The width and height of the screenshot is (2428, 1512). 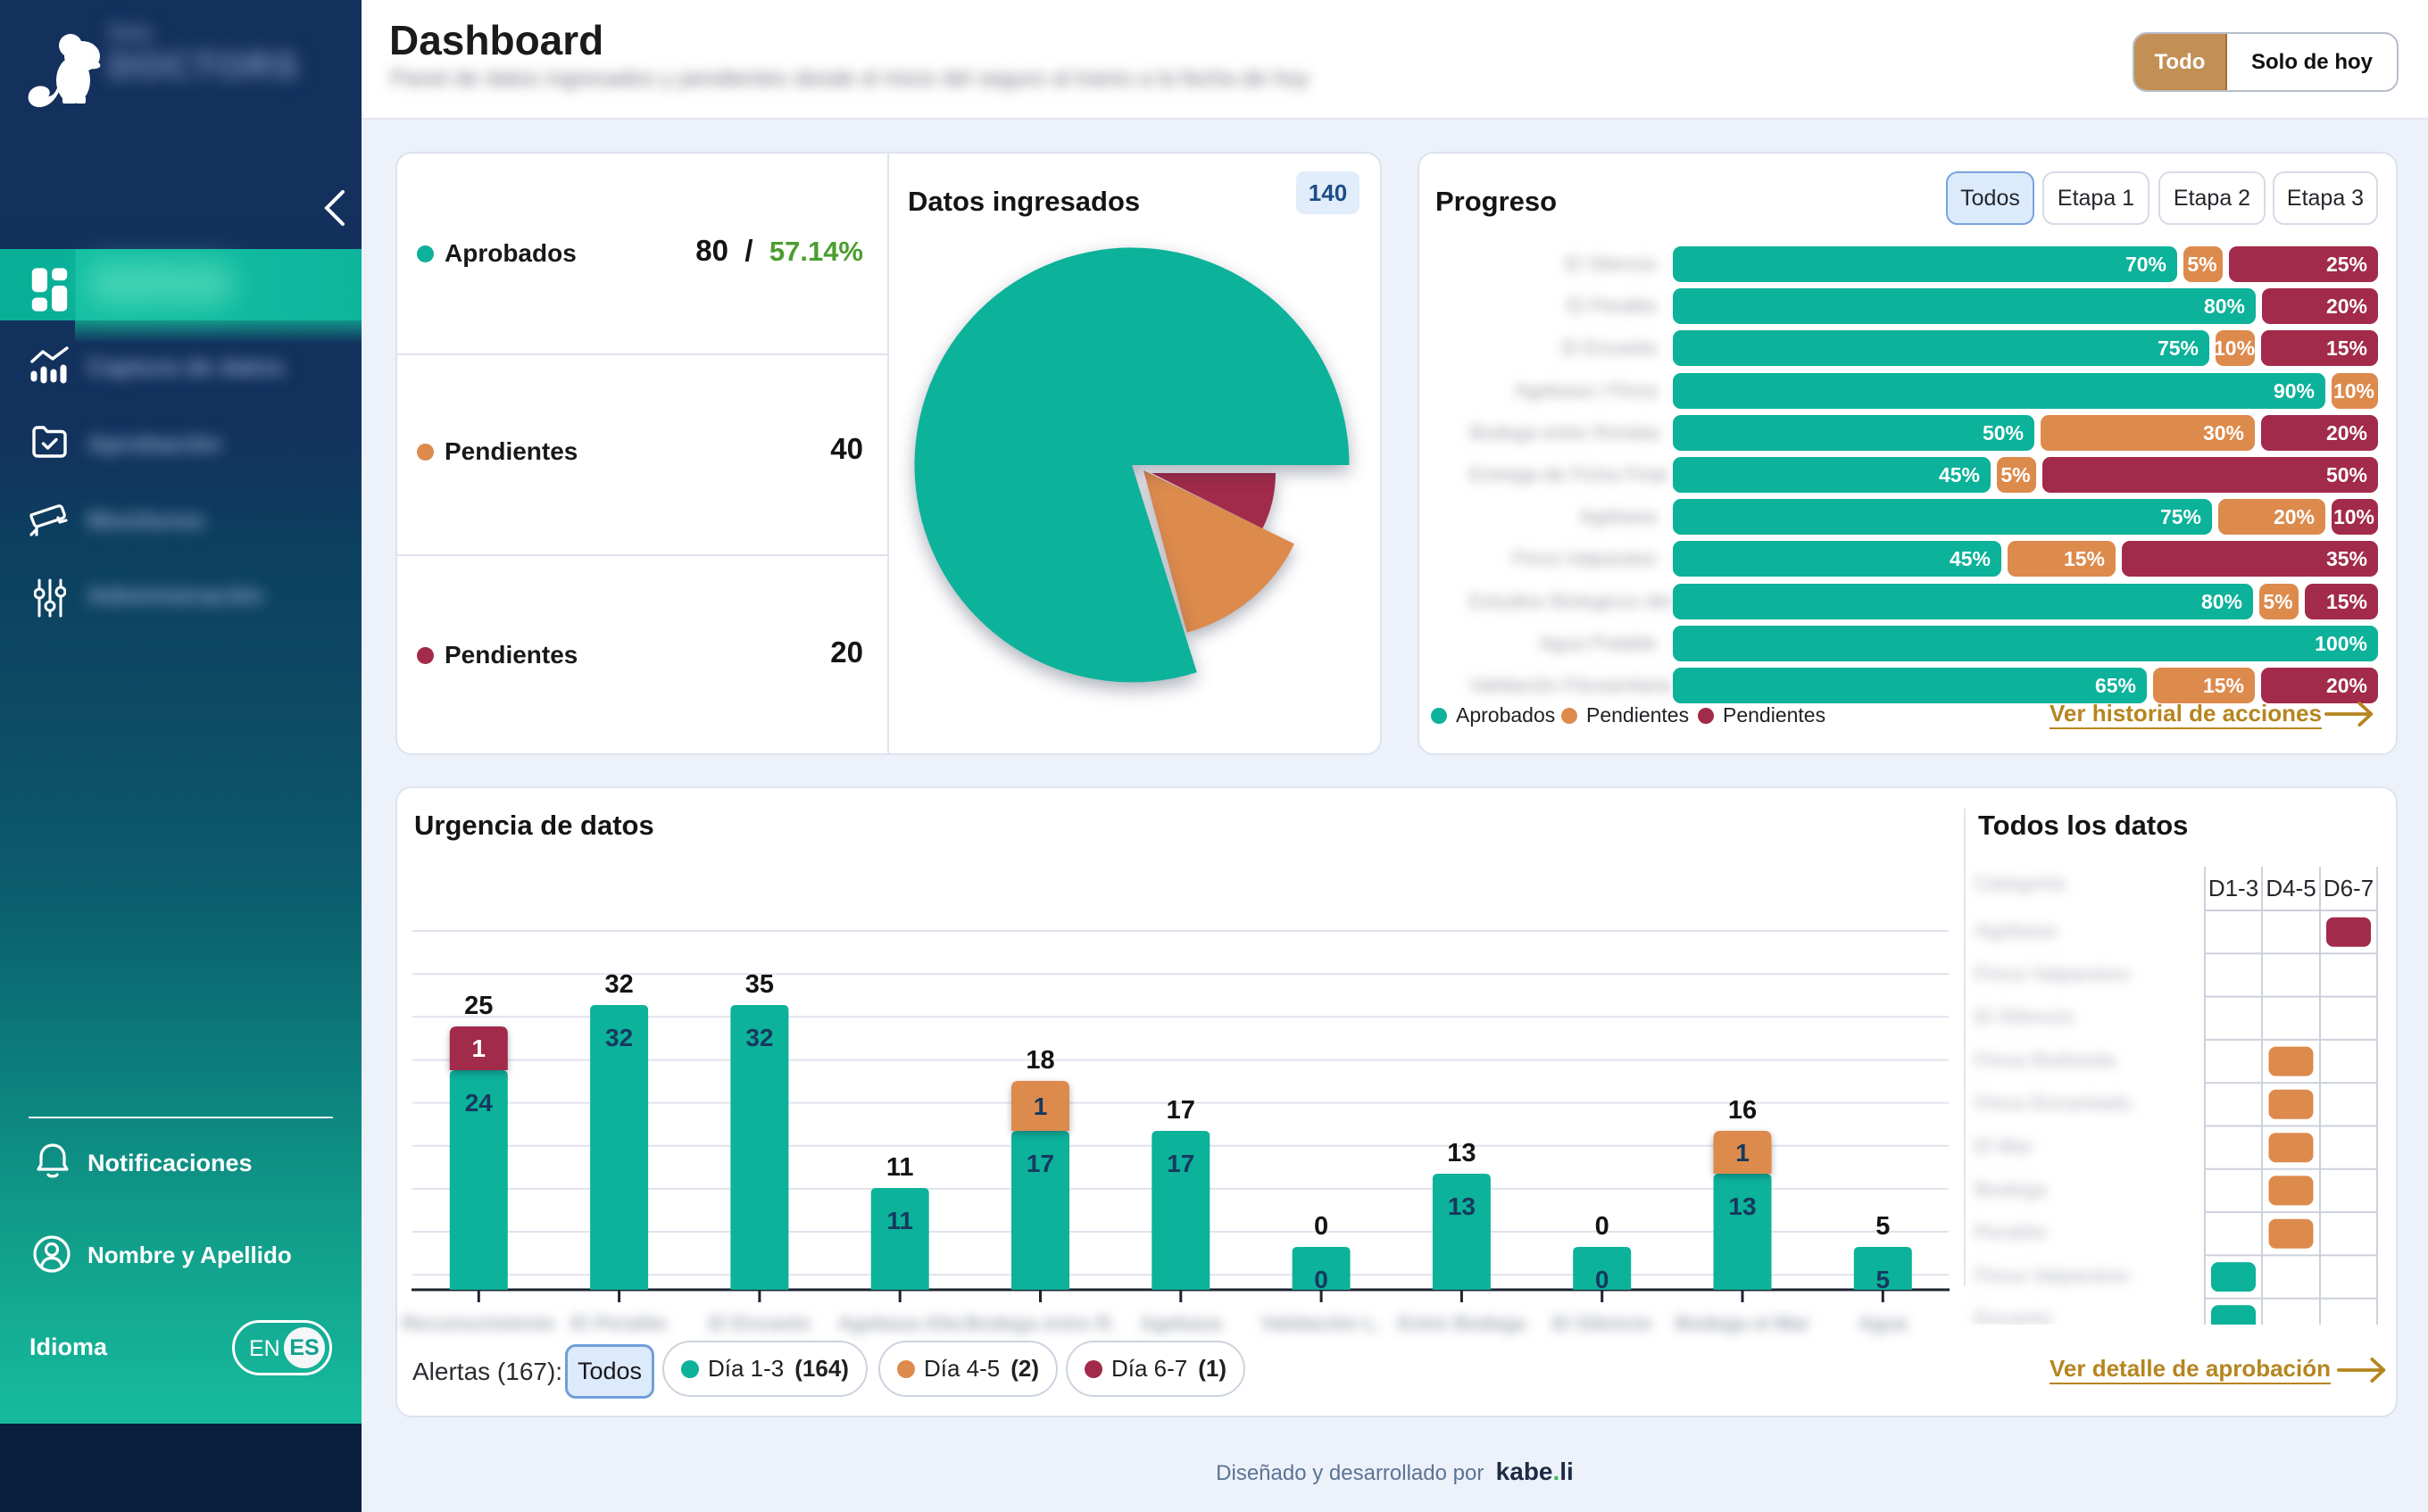 What do you see at coordinates (760, 1323) in the screenshot?
I see `svg-text: El Encanto` at bounding box center [760, 1323].